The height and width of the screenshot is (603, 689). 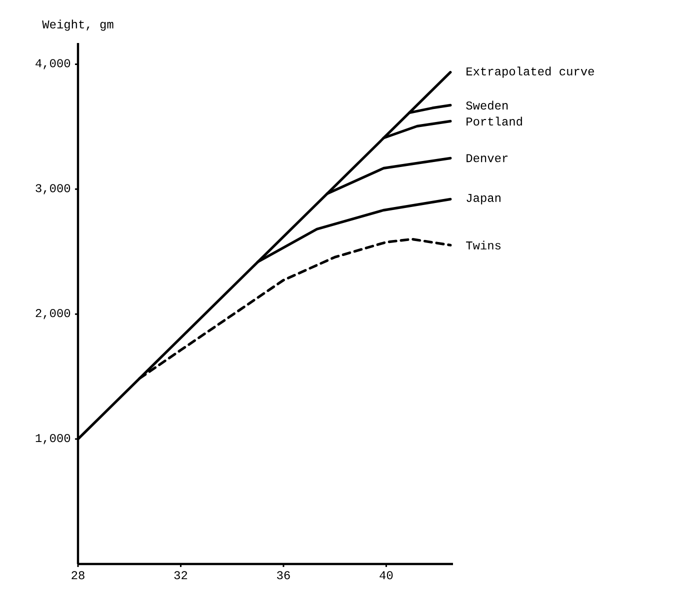 What do you see at coordinates (483, 245) in the screenshot?
I see `series-label: Twins` at bounding box center [483, 245].